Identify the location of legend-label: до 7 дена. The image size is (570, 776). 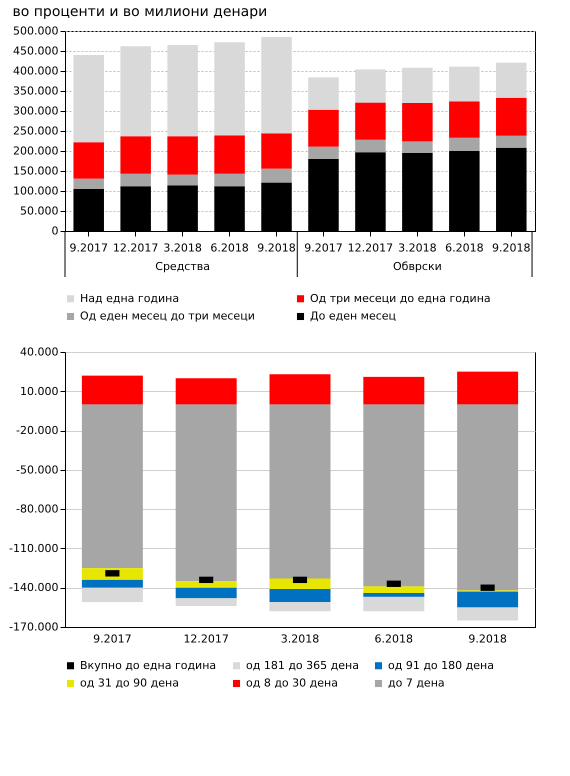
(416, 683).